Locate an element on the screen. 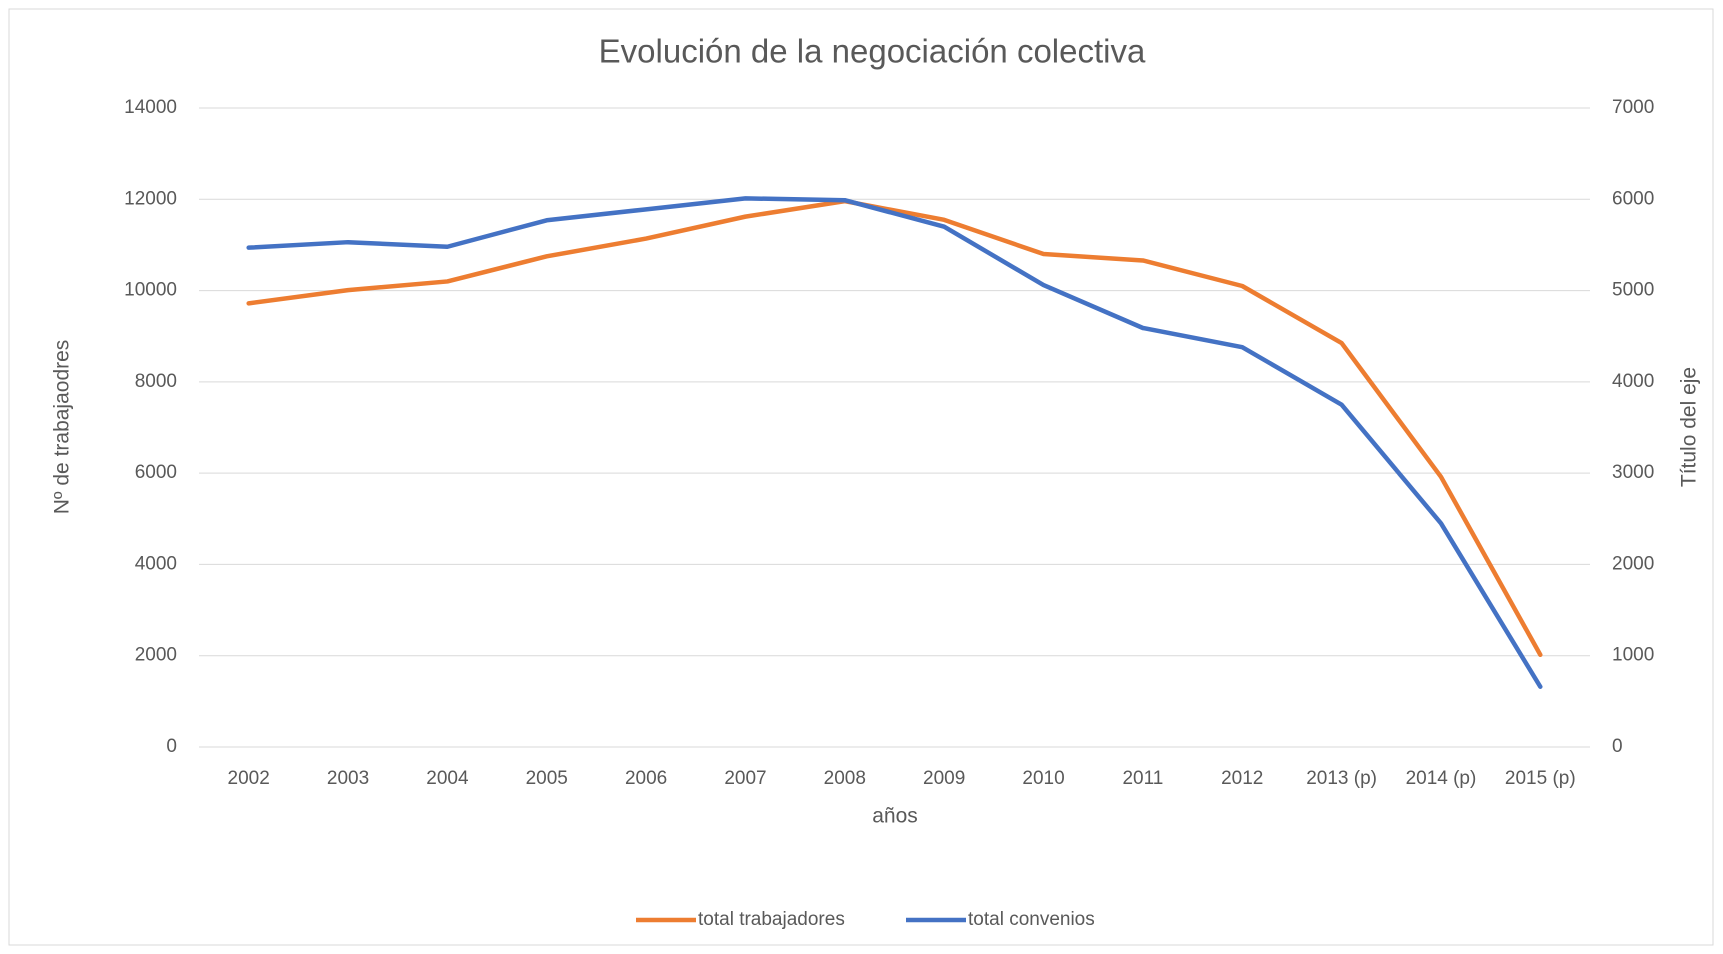  y2-tick-label: 7000 is located at coordinates (1633, 107).